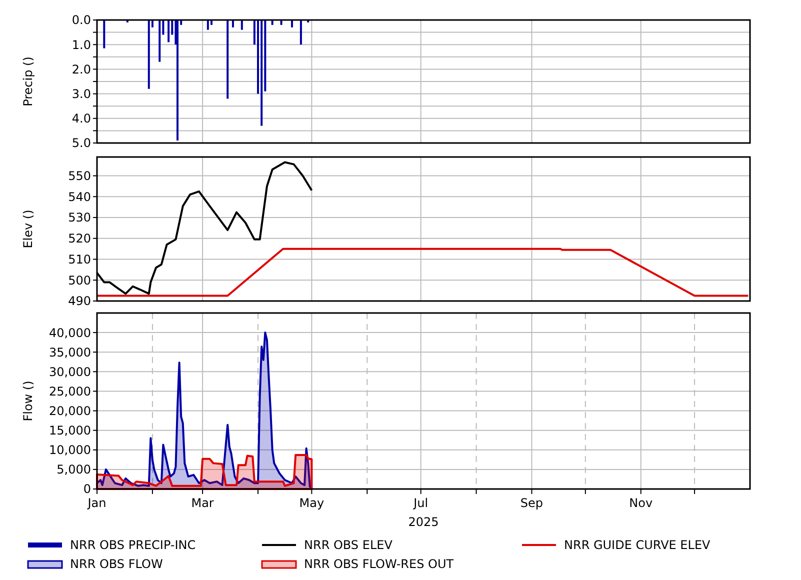 The image size is (801, 580). Describe the element at coordinates (638, 545) in the screenshot. I see `legend-label: NRR GUIDE CURVE ELEV` at that location.